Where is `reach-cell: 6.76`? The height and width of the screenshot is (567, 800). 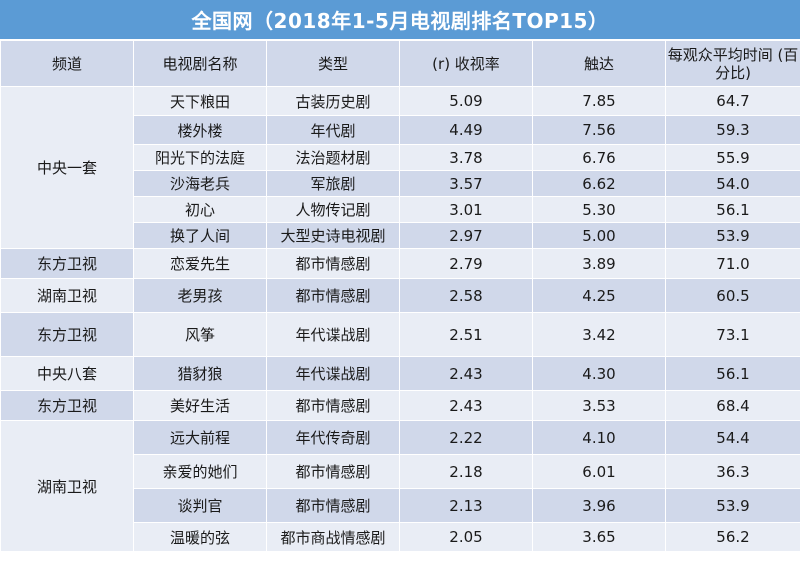 reach-cell: 6.76 is located at coordinates (599, 157).